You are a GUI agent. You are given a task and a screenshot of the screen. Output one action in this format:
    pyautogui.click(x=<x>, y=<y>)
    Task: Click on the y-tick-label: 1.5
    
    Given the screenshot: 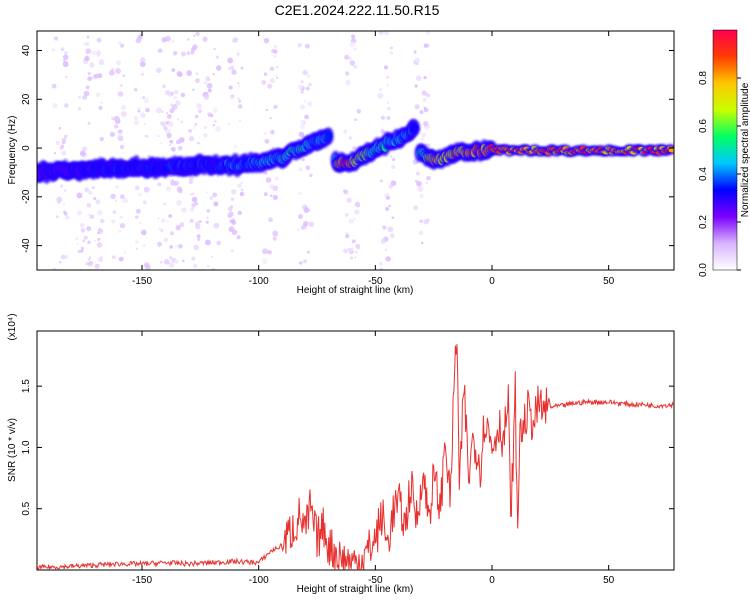 What is the action you would take?
    pyautogui.click(x=26, y=386)
    